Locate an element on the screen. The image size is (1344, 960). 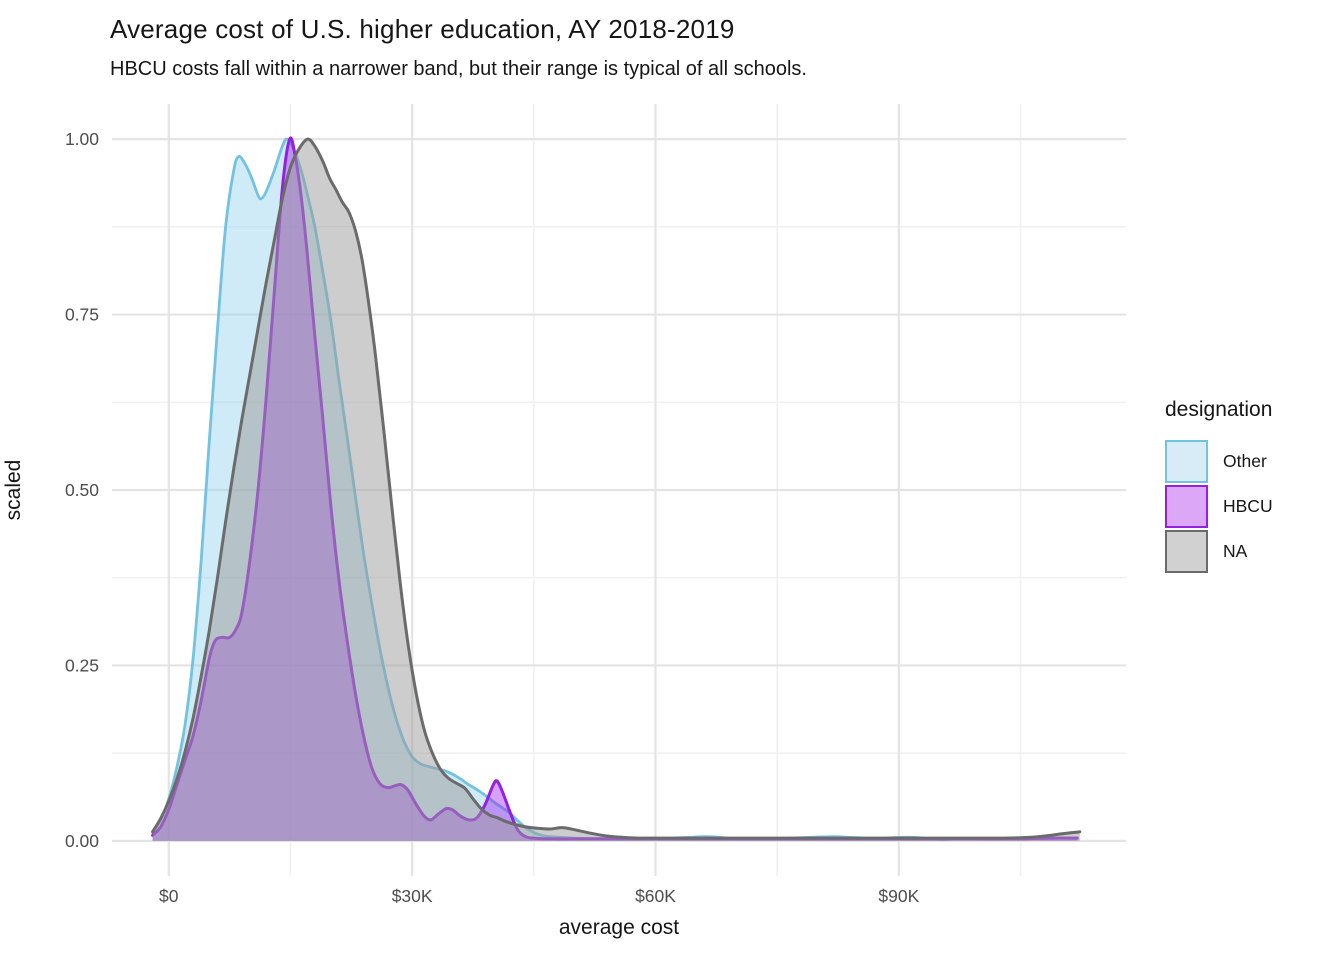
x-axis-title: average cost is located at coordinates (619, 927).